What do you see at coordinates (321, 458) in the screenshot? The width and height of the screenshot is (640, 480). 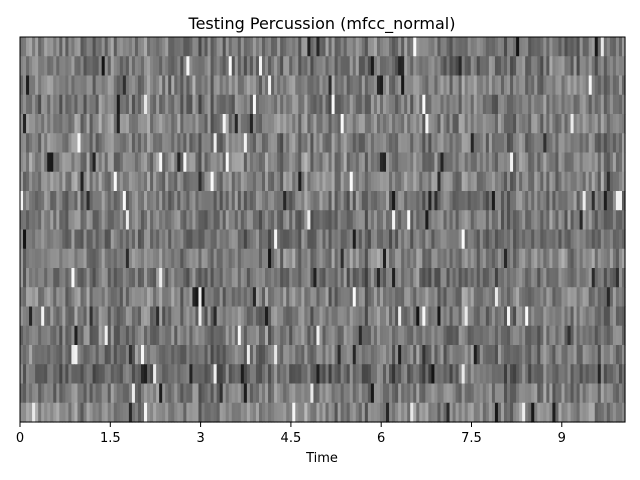 I see `x-axis-label: Time` at bounding box center [321, 458].